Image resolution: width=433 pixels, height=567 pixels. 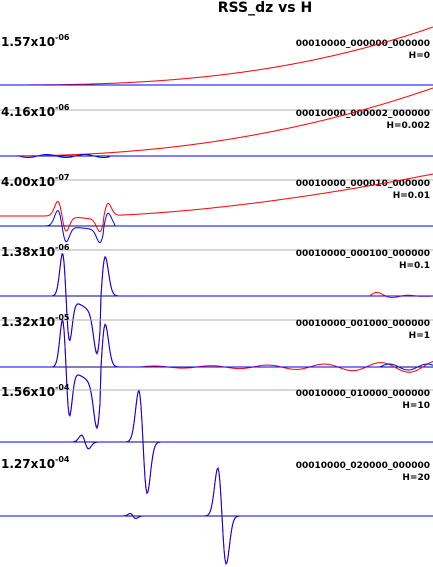 I want to click on figure-title: RSS_dz vs H, so click(x=265, y=8).